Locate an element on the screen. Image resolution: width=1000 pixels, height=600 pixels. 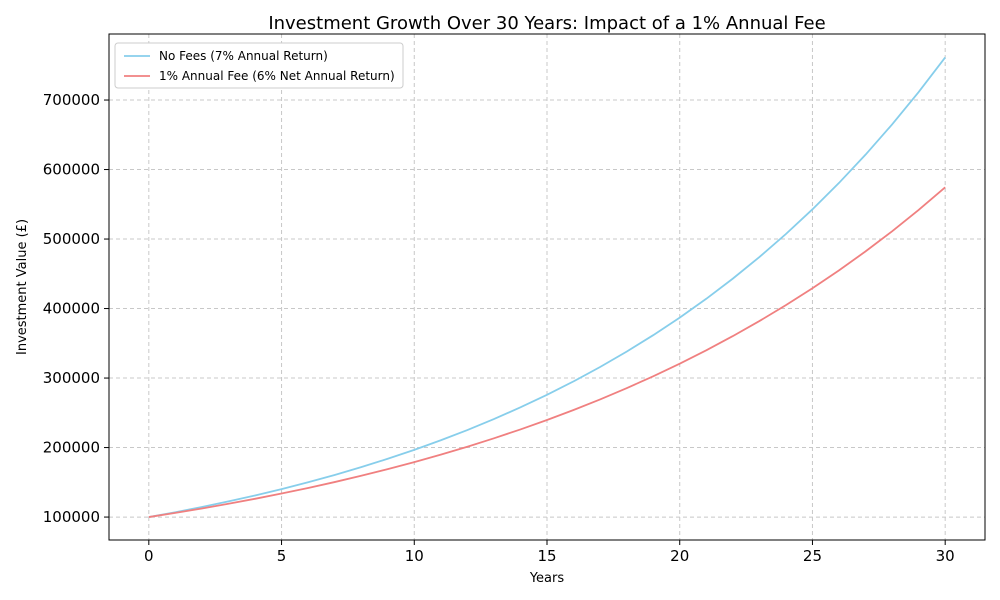
legend-box is located at coordinates (259, 65).